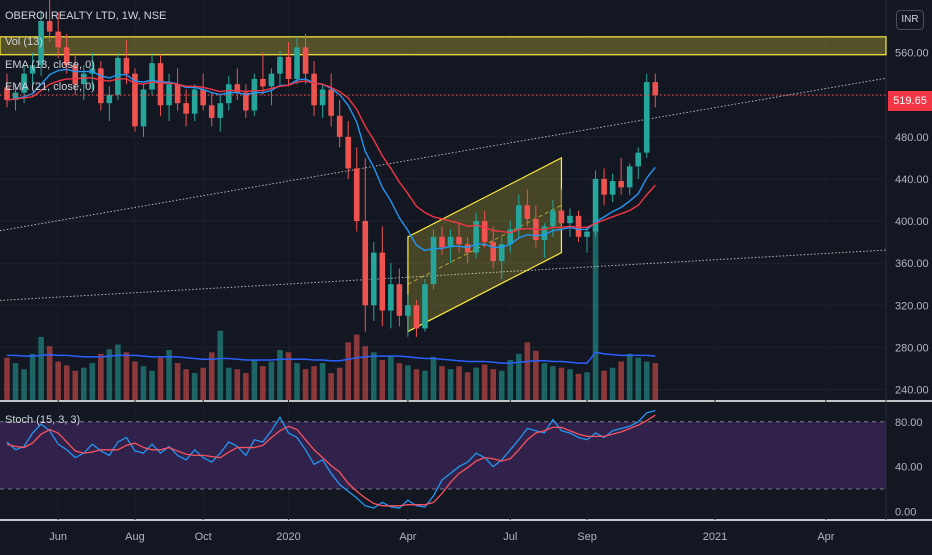 The width and height of the screenshot is (932, 555). Describe the element at coordinates (912, 264) in the screenshot. I see `y-tick-label: 360.00` at that location.